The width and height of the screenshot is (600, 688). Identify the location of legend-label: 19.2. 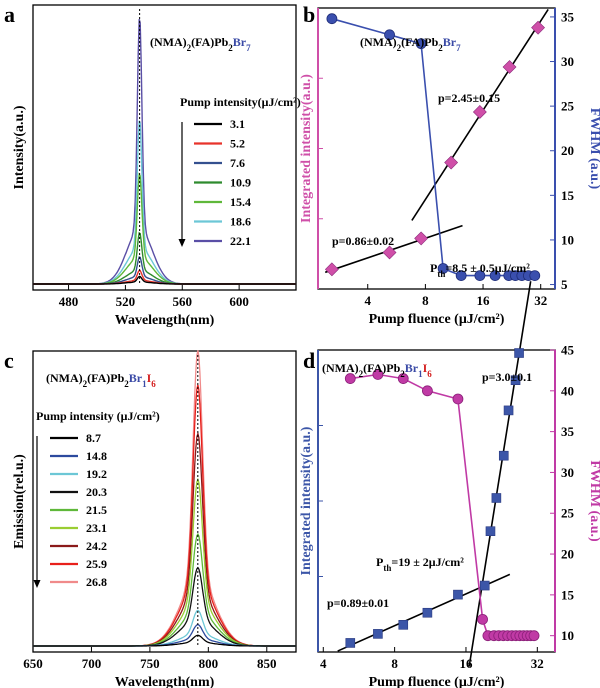
(96, 474).